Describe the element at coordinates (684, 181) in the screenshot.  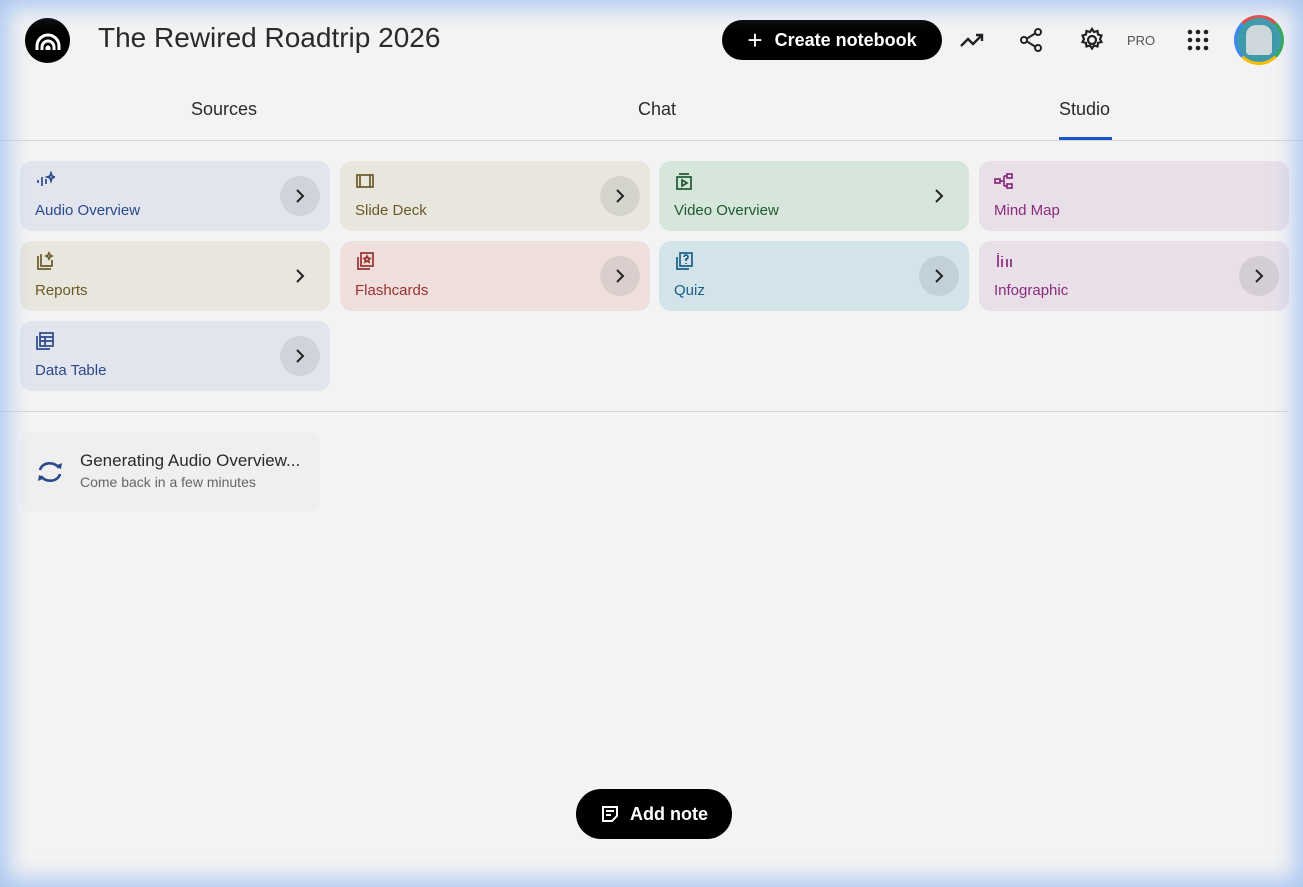
I see `video-icon` at that location.